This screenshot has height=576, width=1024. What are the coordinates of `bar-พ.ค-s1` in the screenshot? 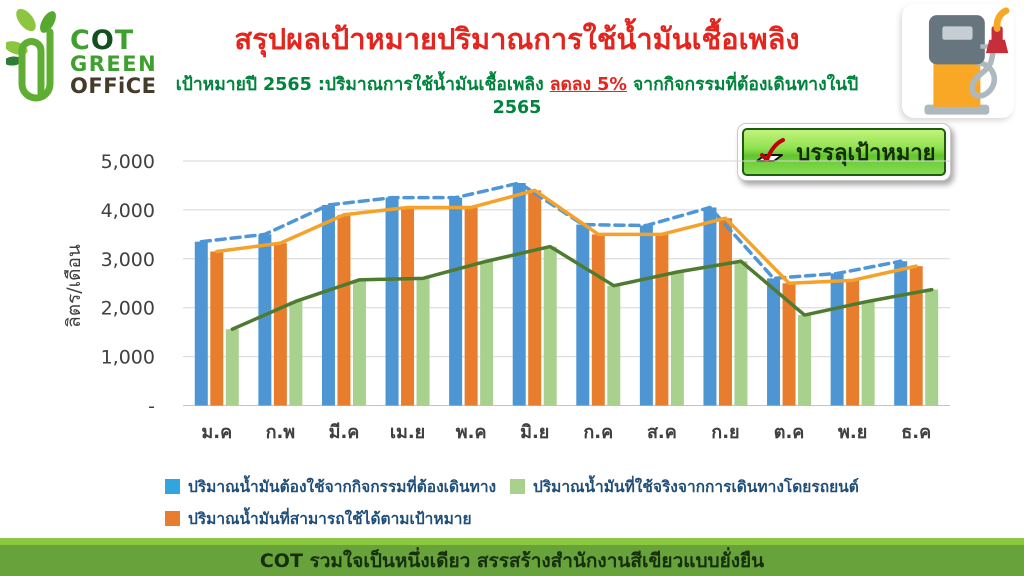 It's located at (471, 306).